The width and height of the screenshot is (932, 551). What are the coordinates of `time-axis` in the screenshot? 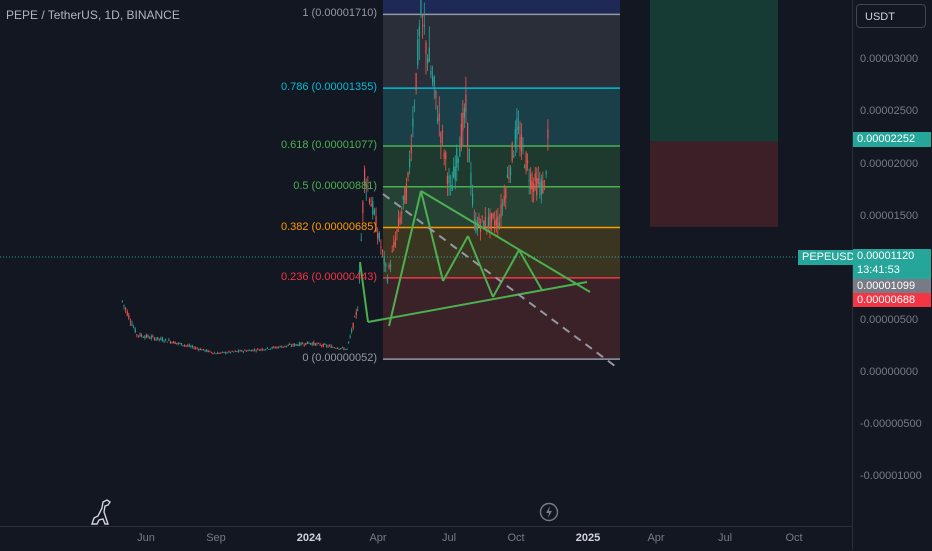 It's located at (426, 538).